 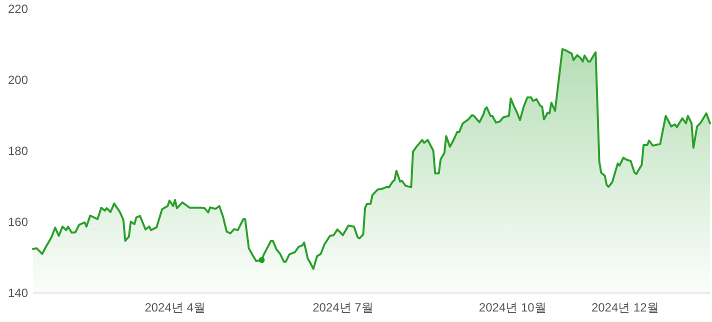 I want to click on y-tick-label: 160, so click(x=18, y=221).